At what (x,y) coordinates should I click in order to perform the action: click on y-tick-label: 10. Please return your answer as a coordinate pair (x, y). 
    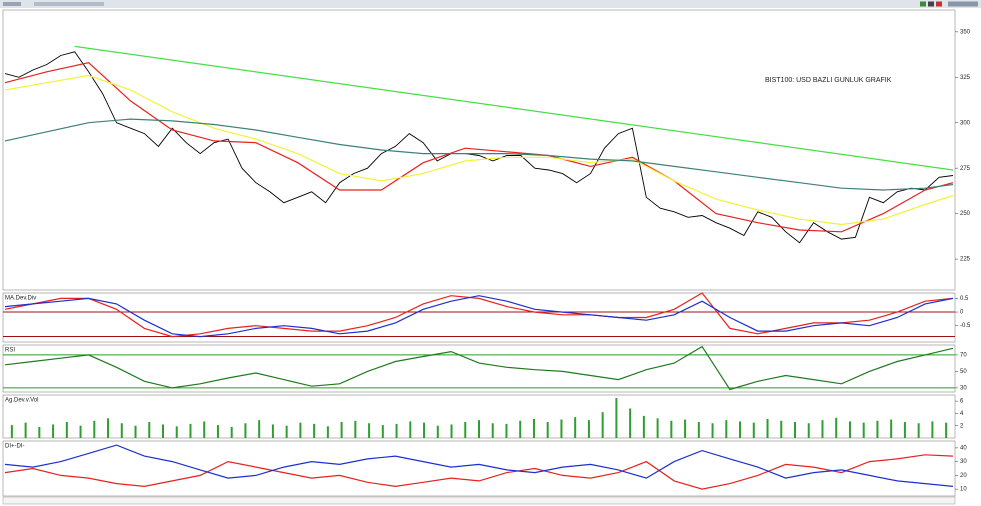
    Looking at the image, I should click on (963, 490).